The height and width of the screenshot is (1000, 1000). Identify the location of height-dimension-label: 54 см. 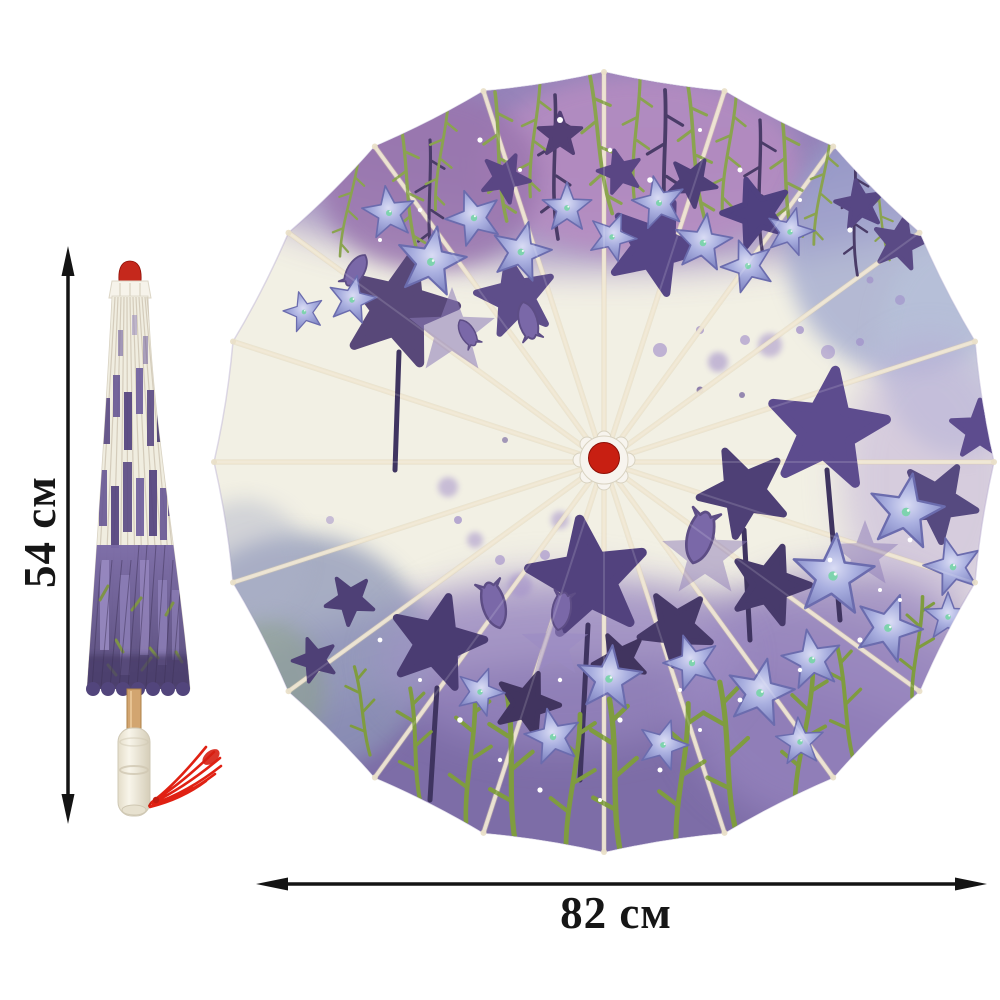
(40, 532).